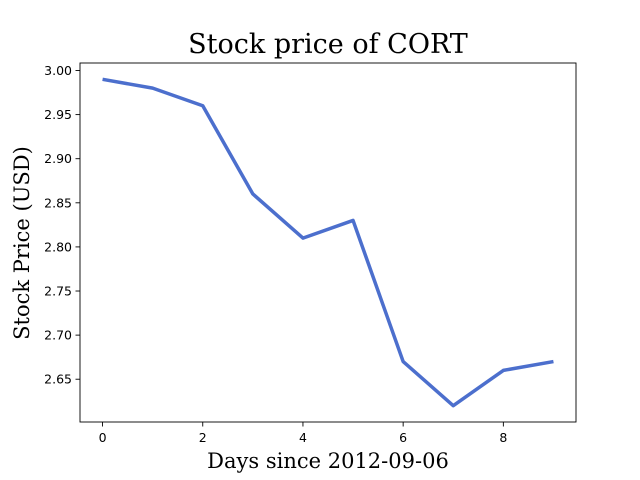  I want to click on y-tick-label: 3.00, so click(58, 70).